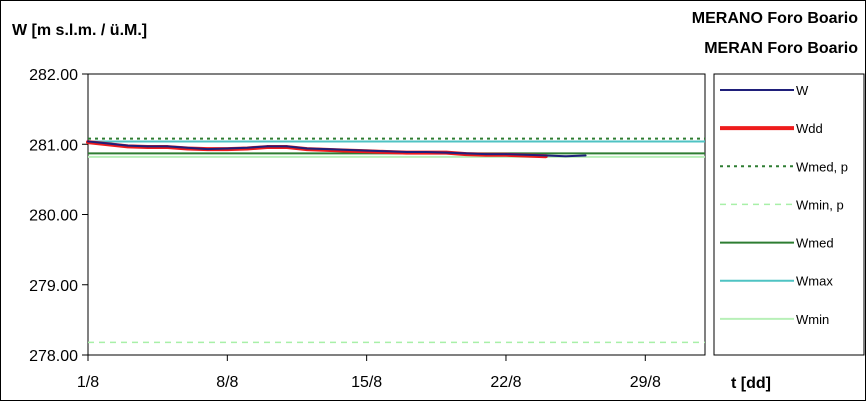 This screenshot has width=866, height=401. What do you see at coordinates (812, 319) in the screenshot?
I see `legend-label: Wmin` at bounding box center [812, 319].